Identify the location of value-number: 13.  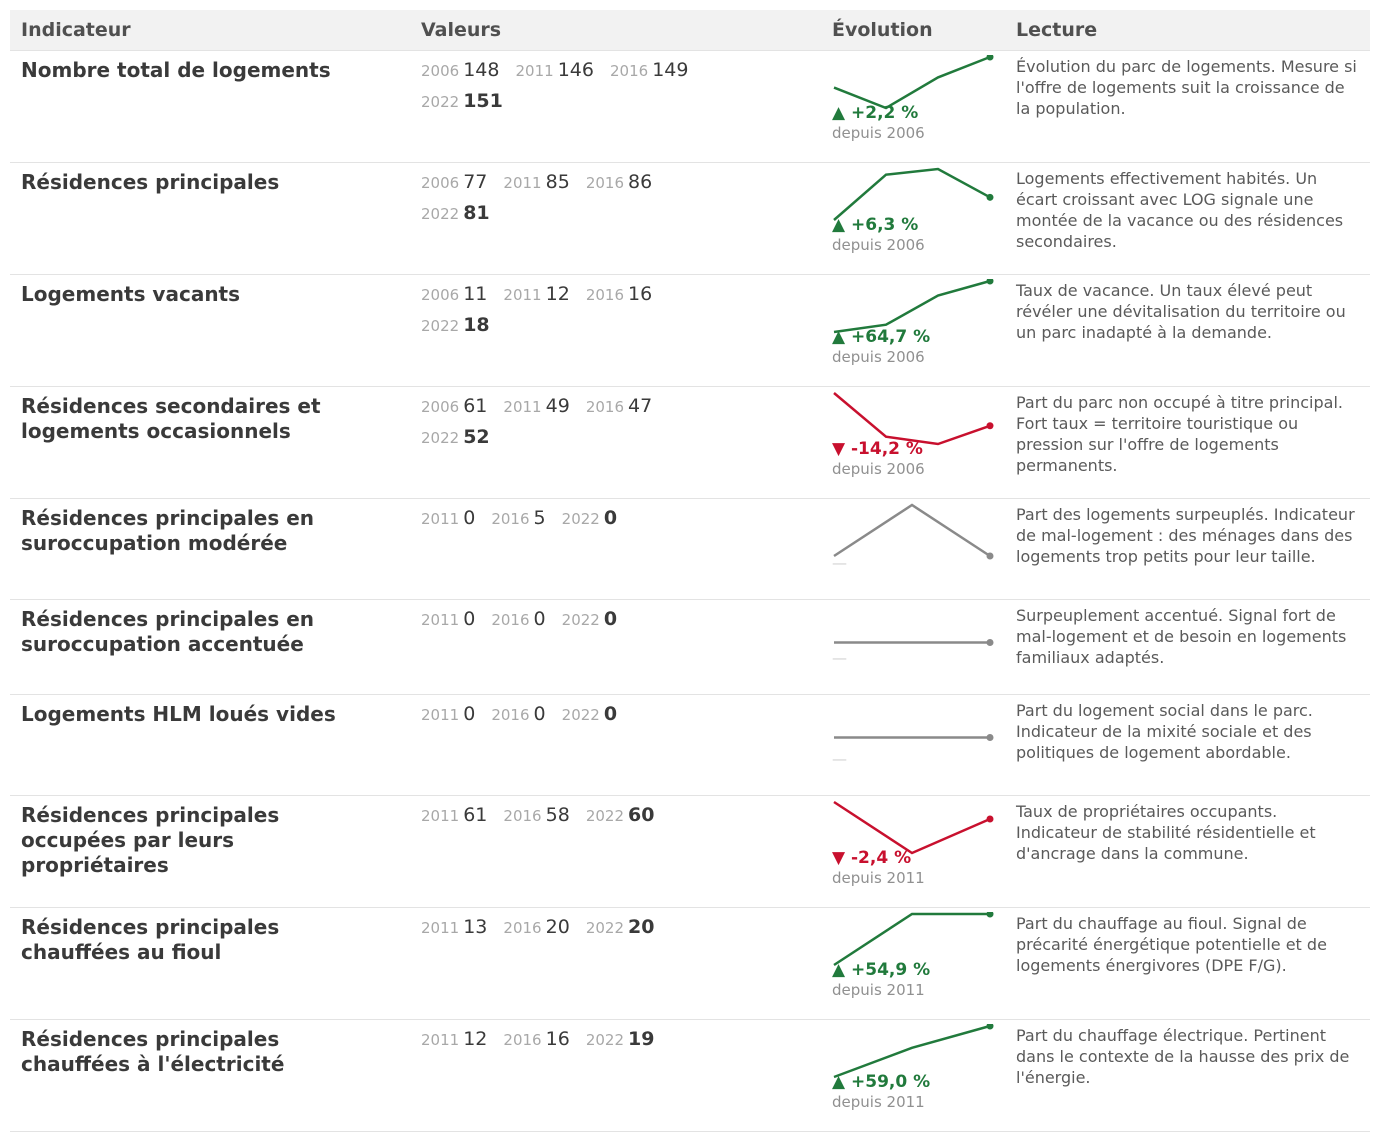
(475, 927).